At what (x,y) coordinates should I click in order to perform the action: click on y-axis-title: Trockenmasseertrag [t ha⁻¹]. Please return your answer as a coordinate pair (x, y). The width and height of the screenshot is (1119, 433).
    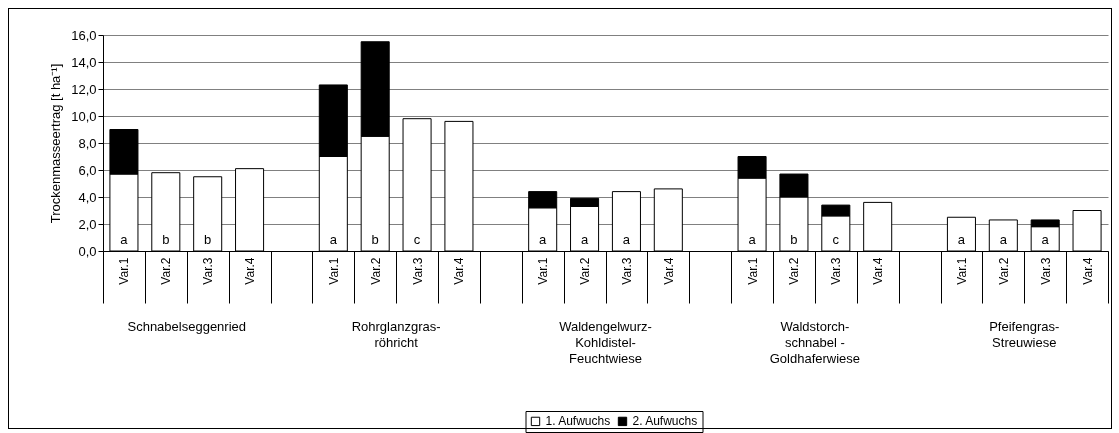
    Looking at the image, I should click on (56, 143).